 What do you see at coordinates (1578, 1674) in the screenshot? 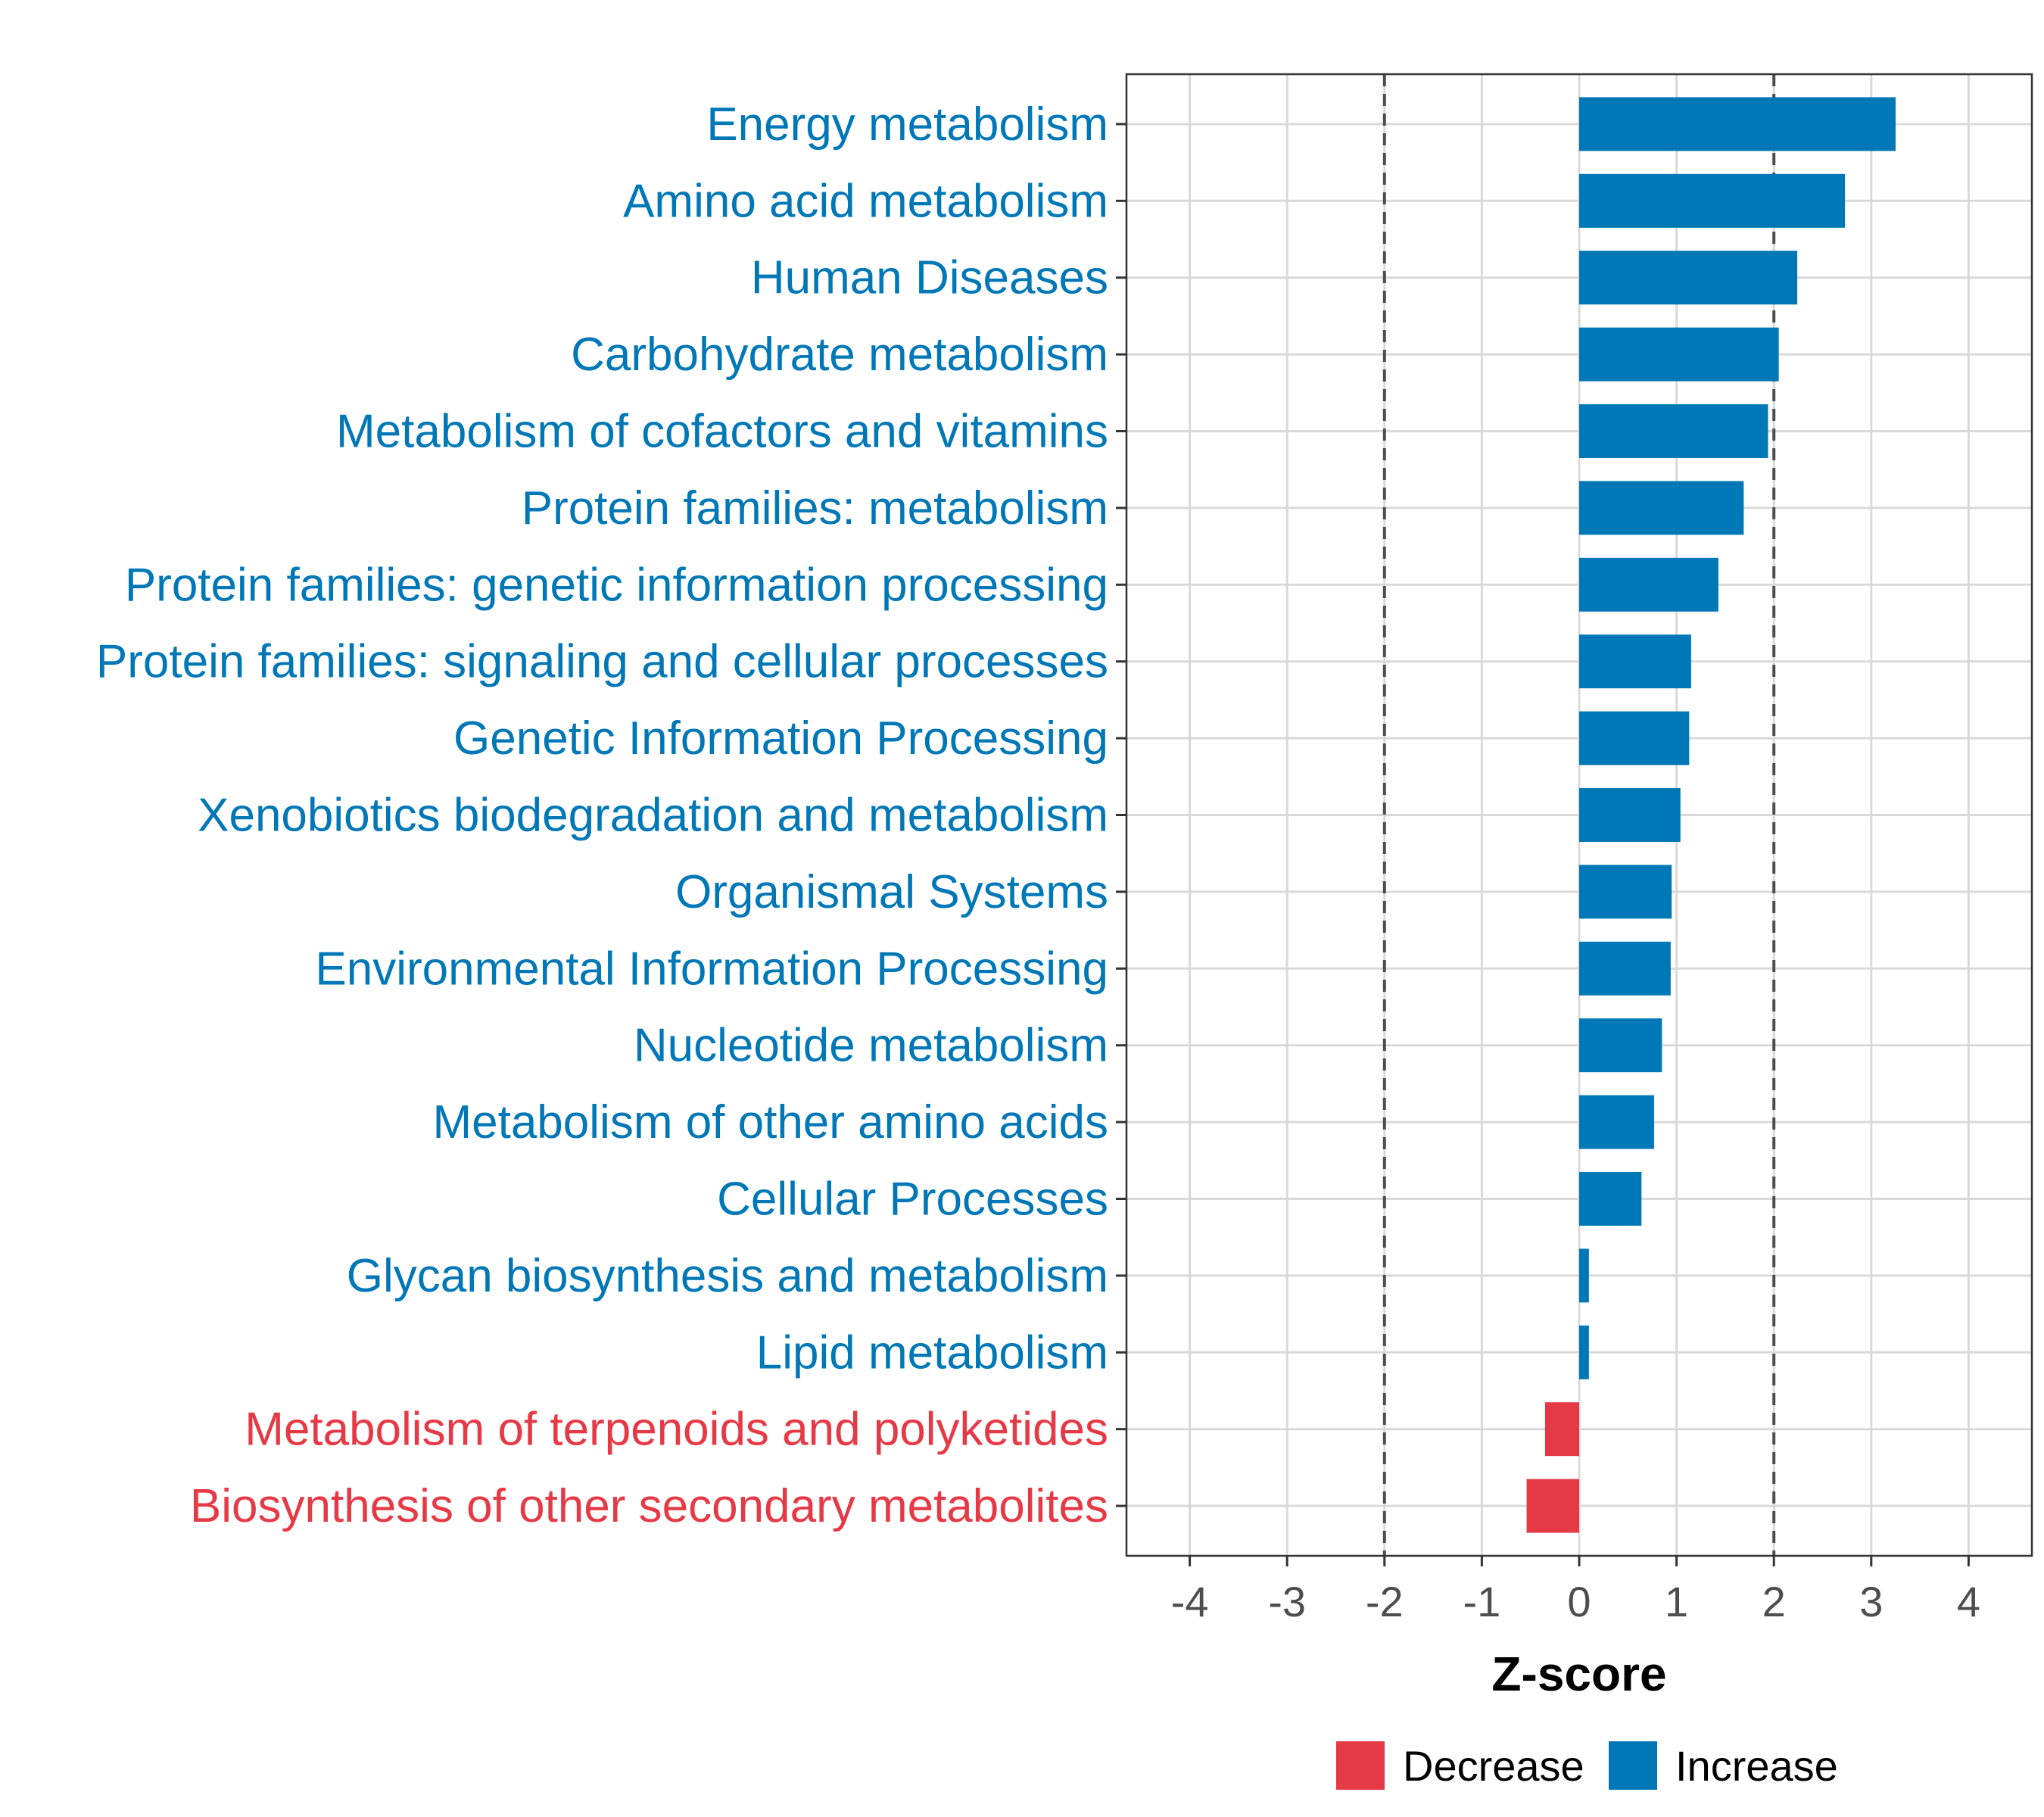
I see `x-axis-title: Z-score` at bounding box center [1578, 1674].